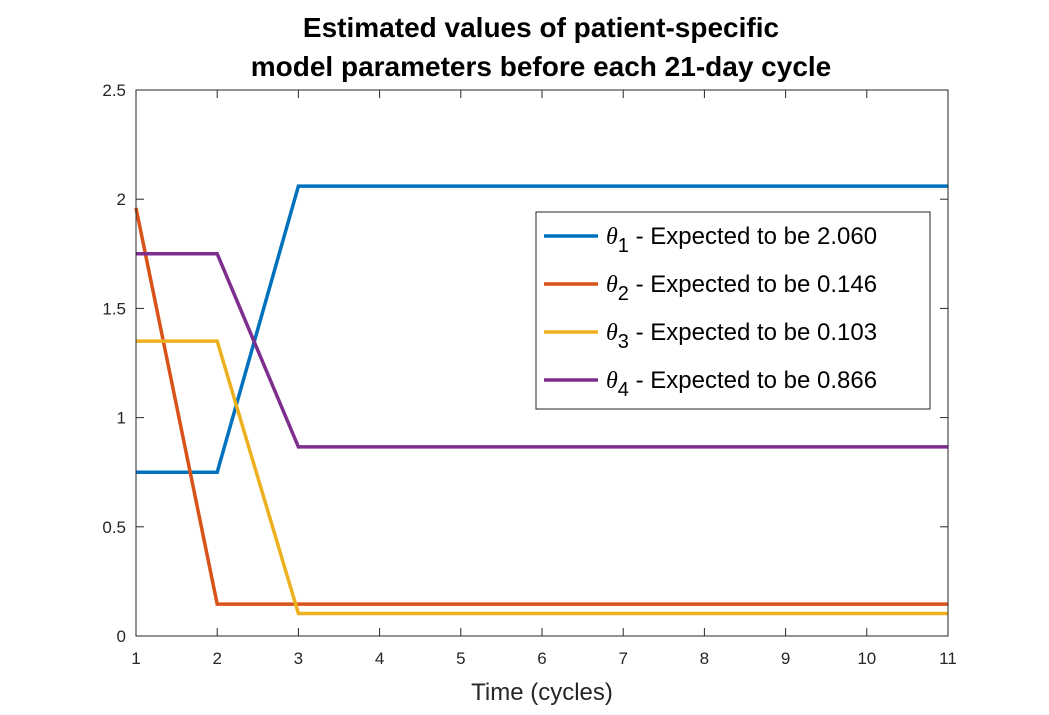  Describe the element at coordinates (785, 658) in the screenshot. I see `x-tick-label: 9` at that location.